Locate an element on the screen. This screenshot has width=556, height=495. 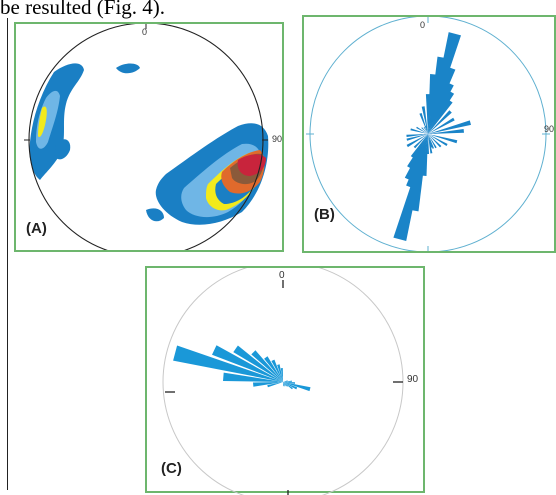
north-tick-label-c: 0 is located at coordinates (282, 275).